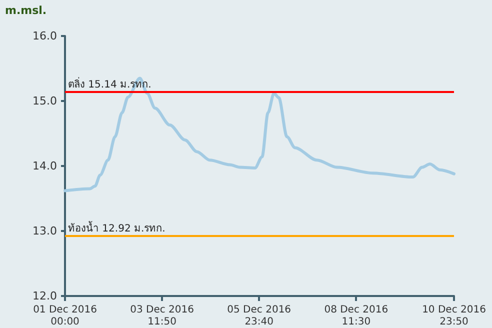  Describe the element at coordinates (454, 316) in the screenshot. I see `x-tick-label: 10 Dec 2016 23:50` at that location.